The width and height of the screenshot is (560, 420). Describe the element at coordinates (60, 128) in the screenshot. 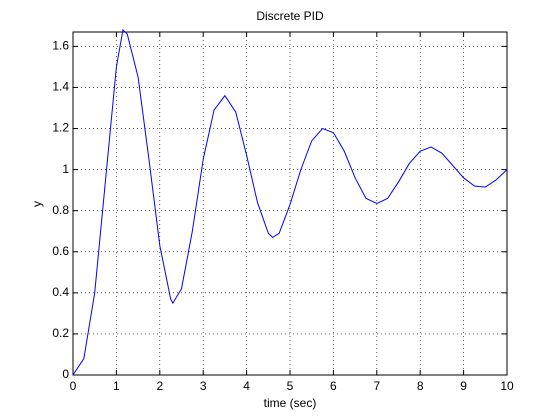

I see `y-tick-label: 1.2` at that location.